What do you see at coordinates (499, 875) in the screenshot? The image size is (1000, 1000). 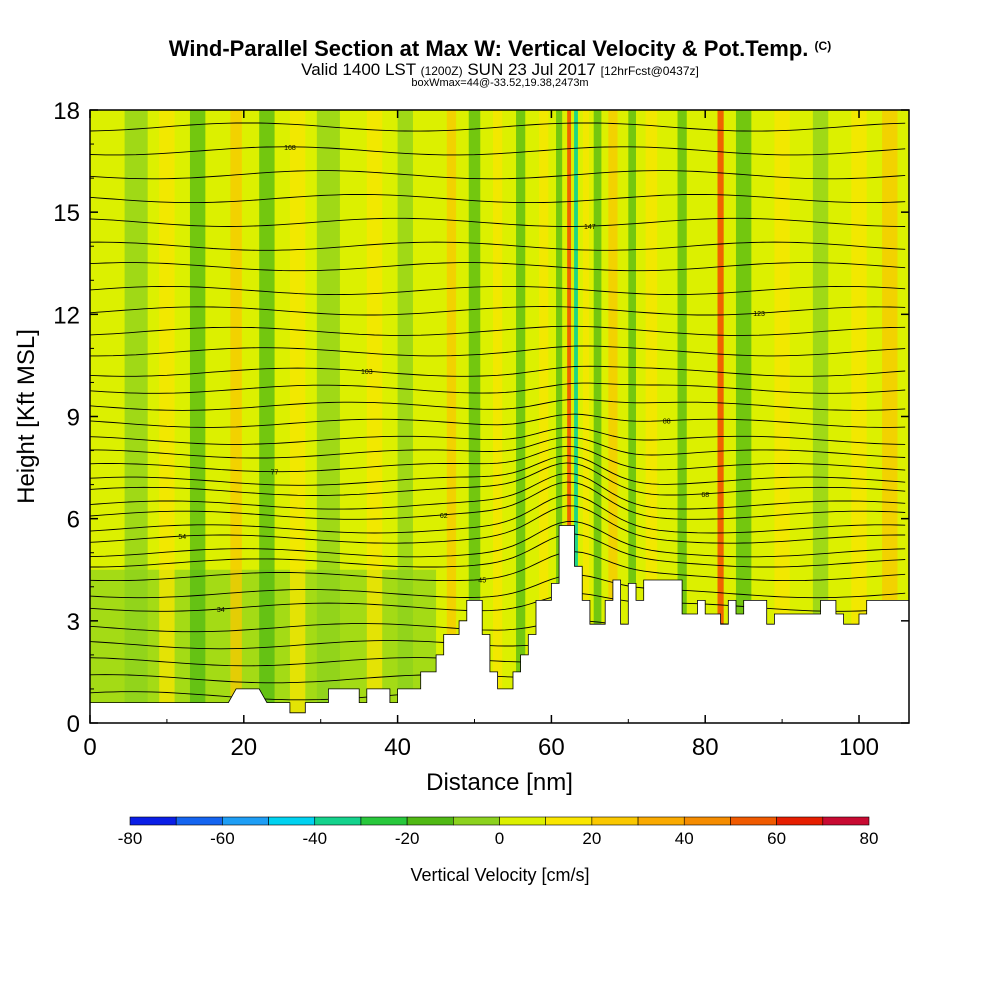 I see `colorbar-title: Vertical Velocity [cm/s]` at bounding box center [499, 875].